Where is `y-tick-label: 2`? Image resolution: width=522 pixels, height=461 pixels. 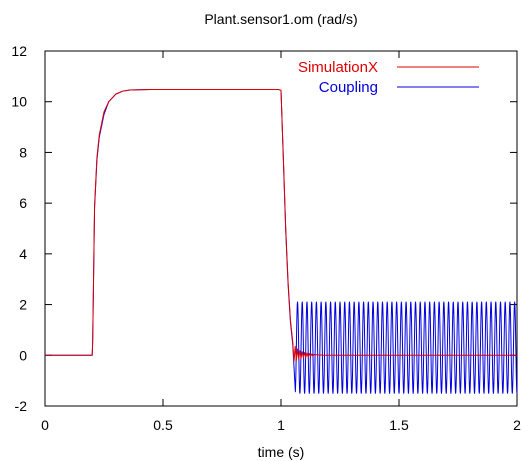 y-tick-label: 2 is located at coordinates (23, 305).